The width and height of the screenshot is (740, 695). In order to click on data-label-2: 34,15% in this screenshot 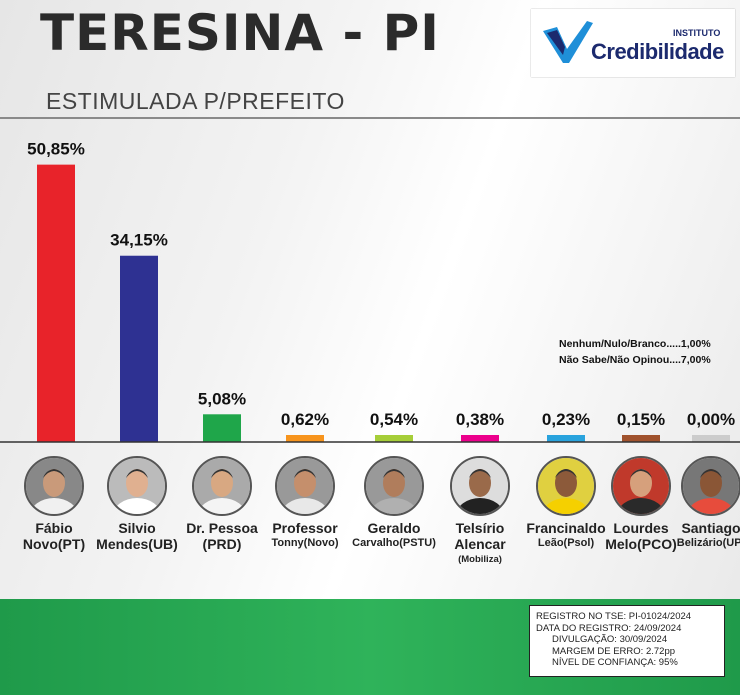, I will do `click(139, 240)`.